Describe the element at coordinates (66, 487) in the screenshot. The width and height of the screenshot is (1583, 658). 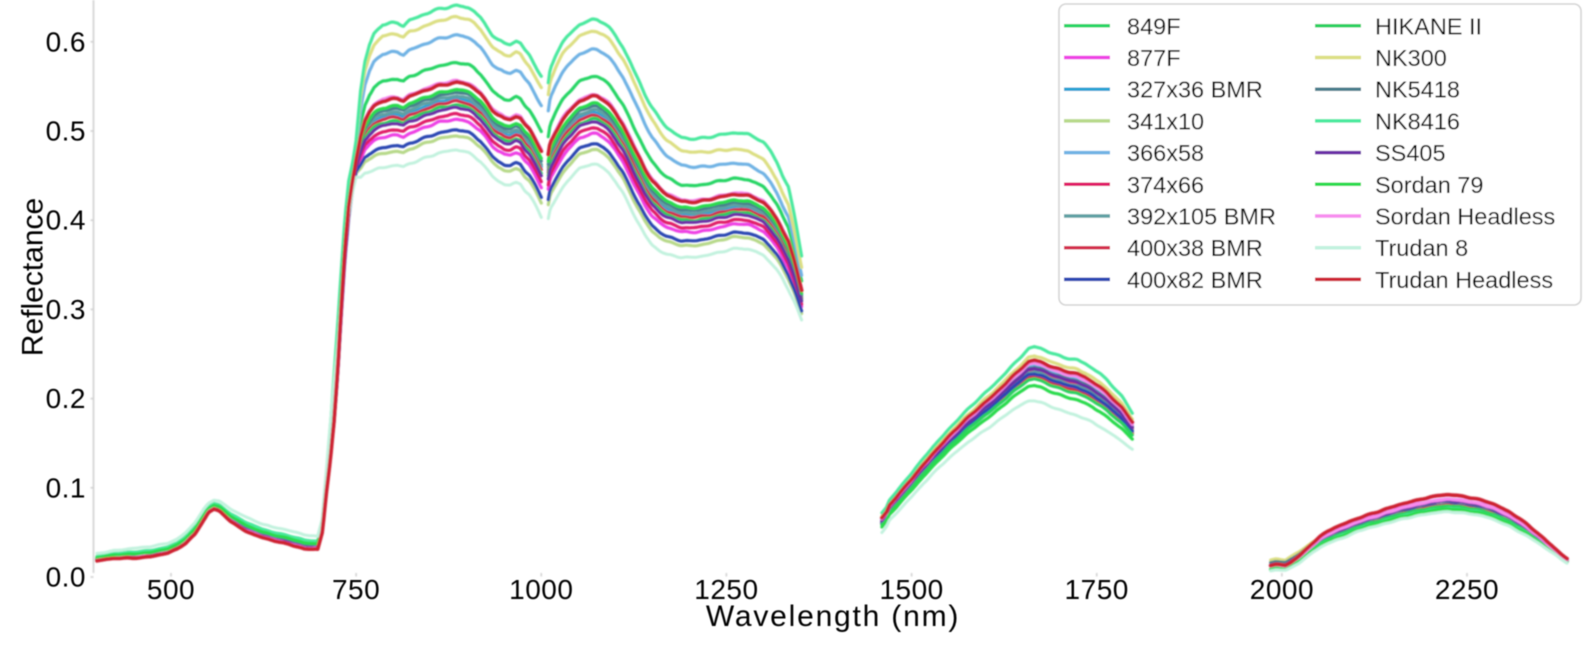
I see `svg-text: 0.1` at that location.